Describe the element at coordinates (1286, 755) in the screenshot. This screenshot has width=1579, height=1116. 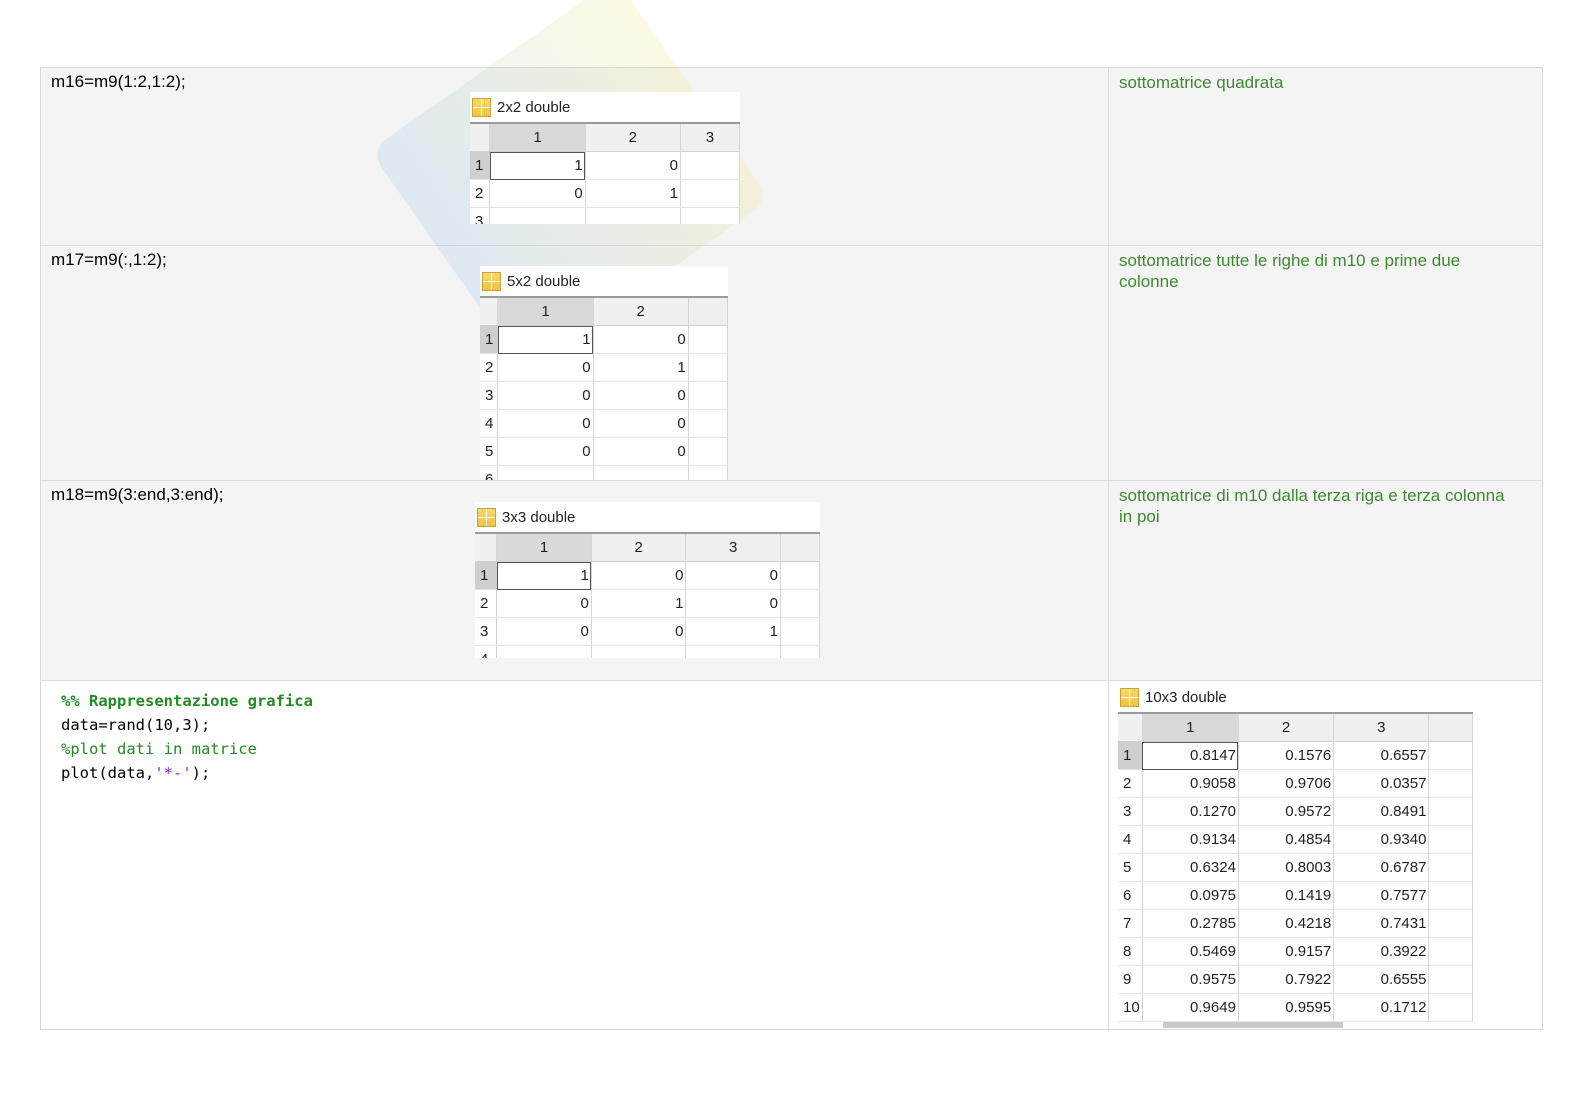
I see `matrix-cell: 0.1576` at that location.